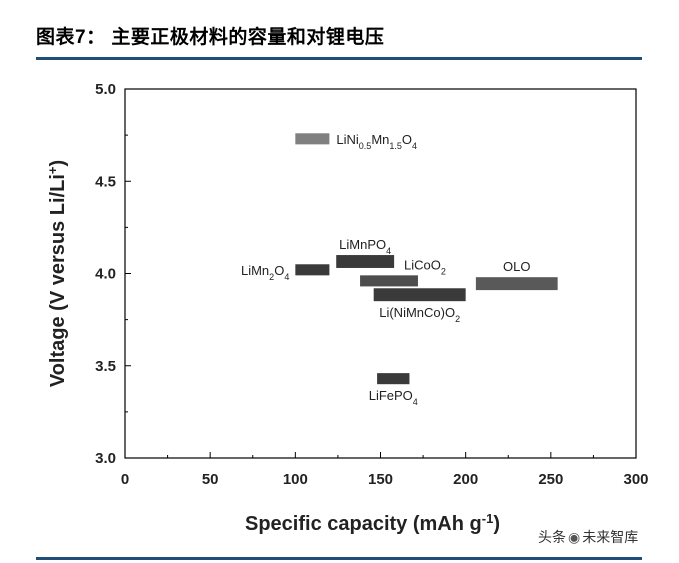 This screenshot has height=563, width=679. I want to click on y-tick-label: 5.0, so click(105, 89).